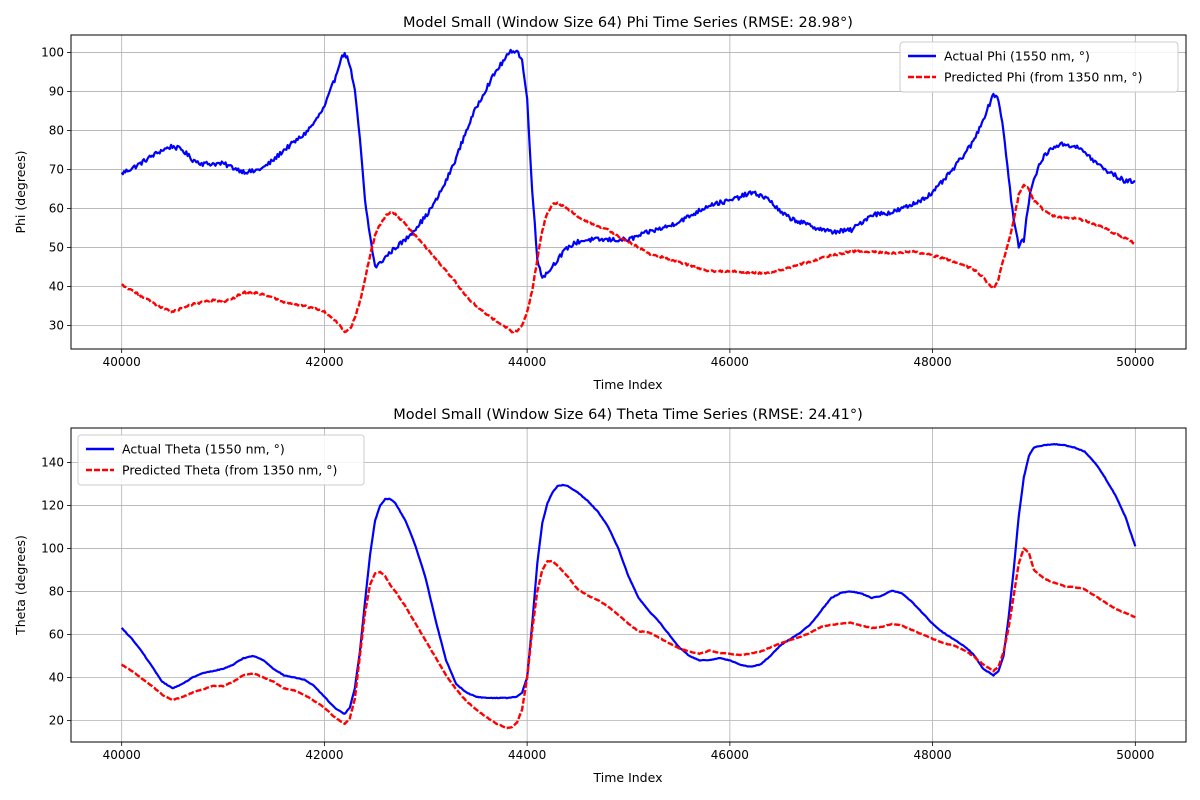  What do you see at coordinates (20, 585) in the screenshot?
I see `theta-y-axis-label: Theta (degrees)` at bounding box center [20, 585].